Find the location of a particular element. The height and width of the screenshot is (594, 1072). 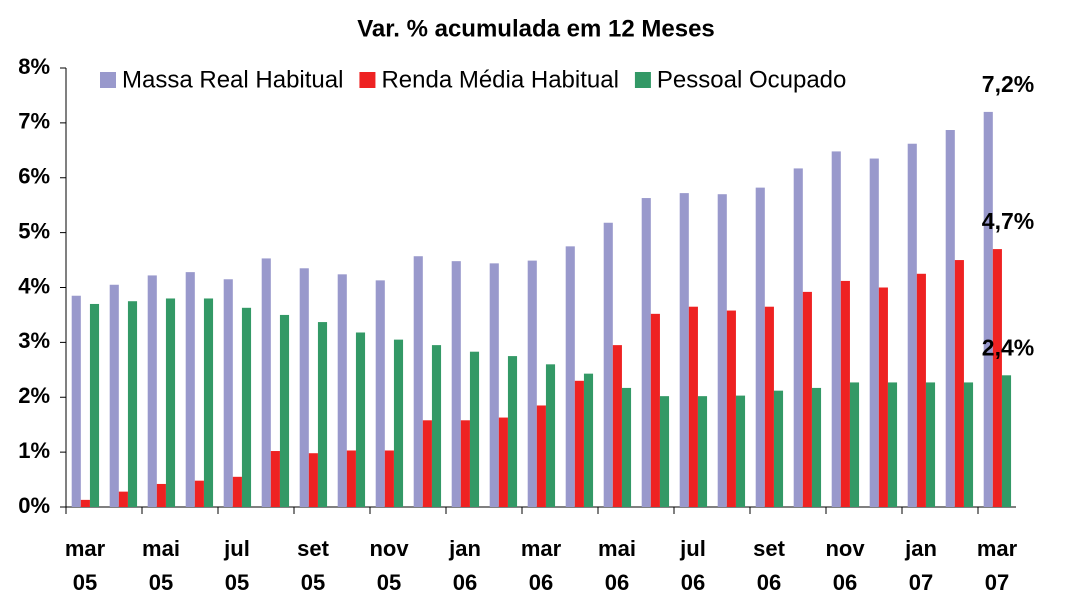

y-tick-label: 6% is located at coordinates (34, 176).